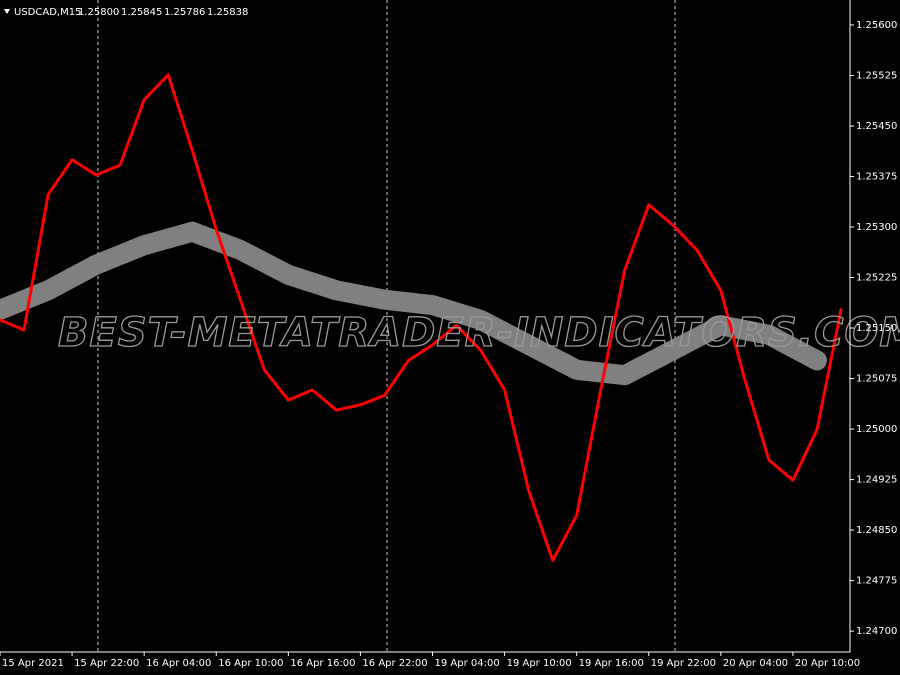 This screenshot has width=900, height=675. I want to click on y-tick-label: 1.24850, so click(876, 530).